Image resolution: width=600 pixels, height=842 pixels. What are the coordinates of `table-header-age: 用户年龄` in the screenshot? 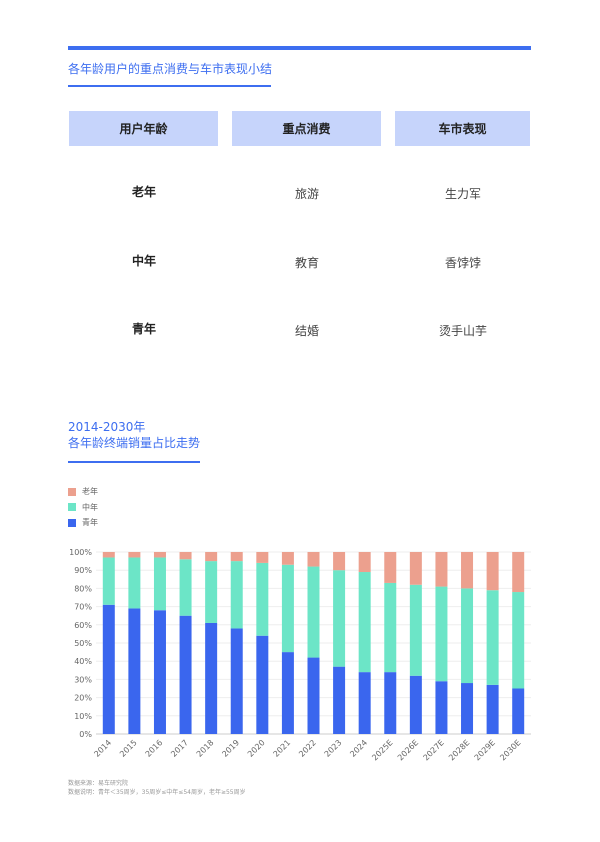 It's located at (143, 128).